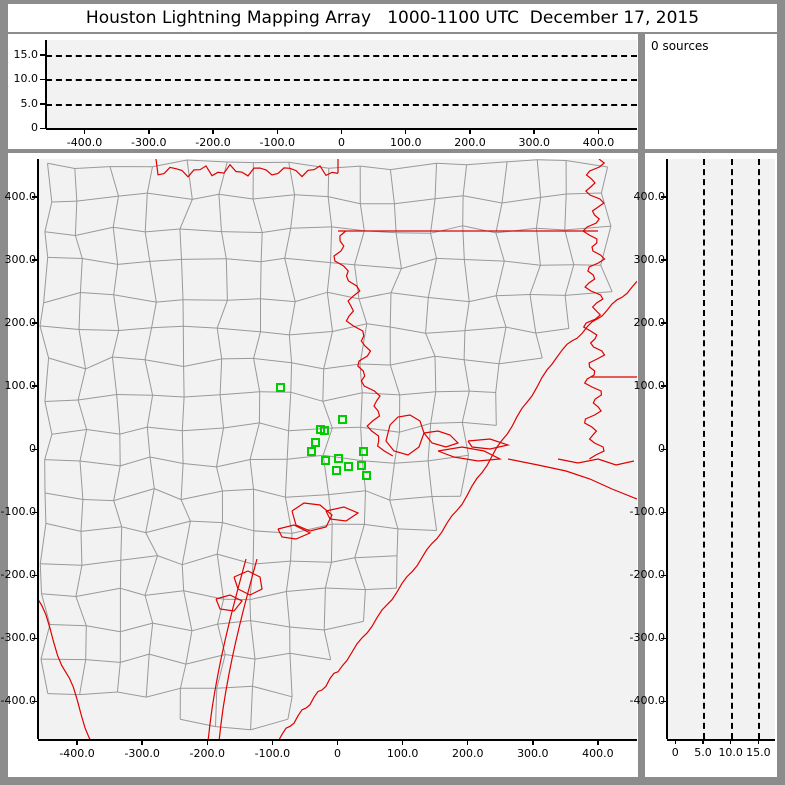 This screenshot has width=785, height=785. I want to click on y-tick-label: 15.0, so click(26, 54).